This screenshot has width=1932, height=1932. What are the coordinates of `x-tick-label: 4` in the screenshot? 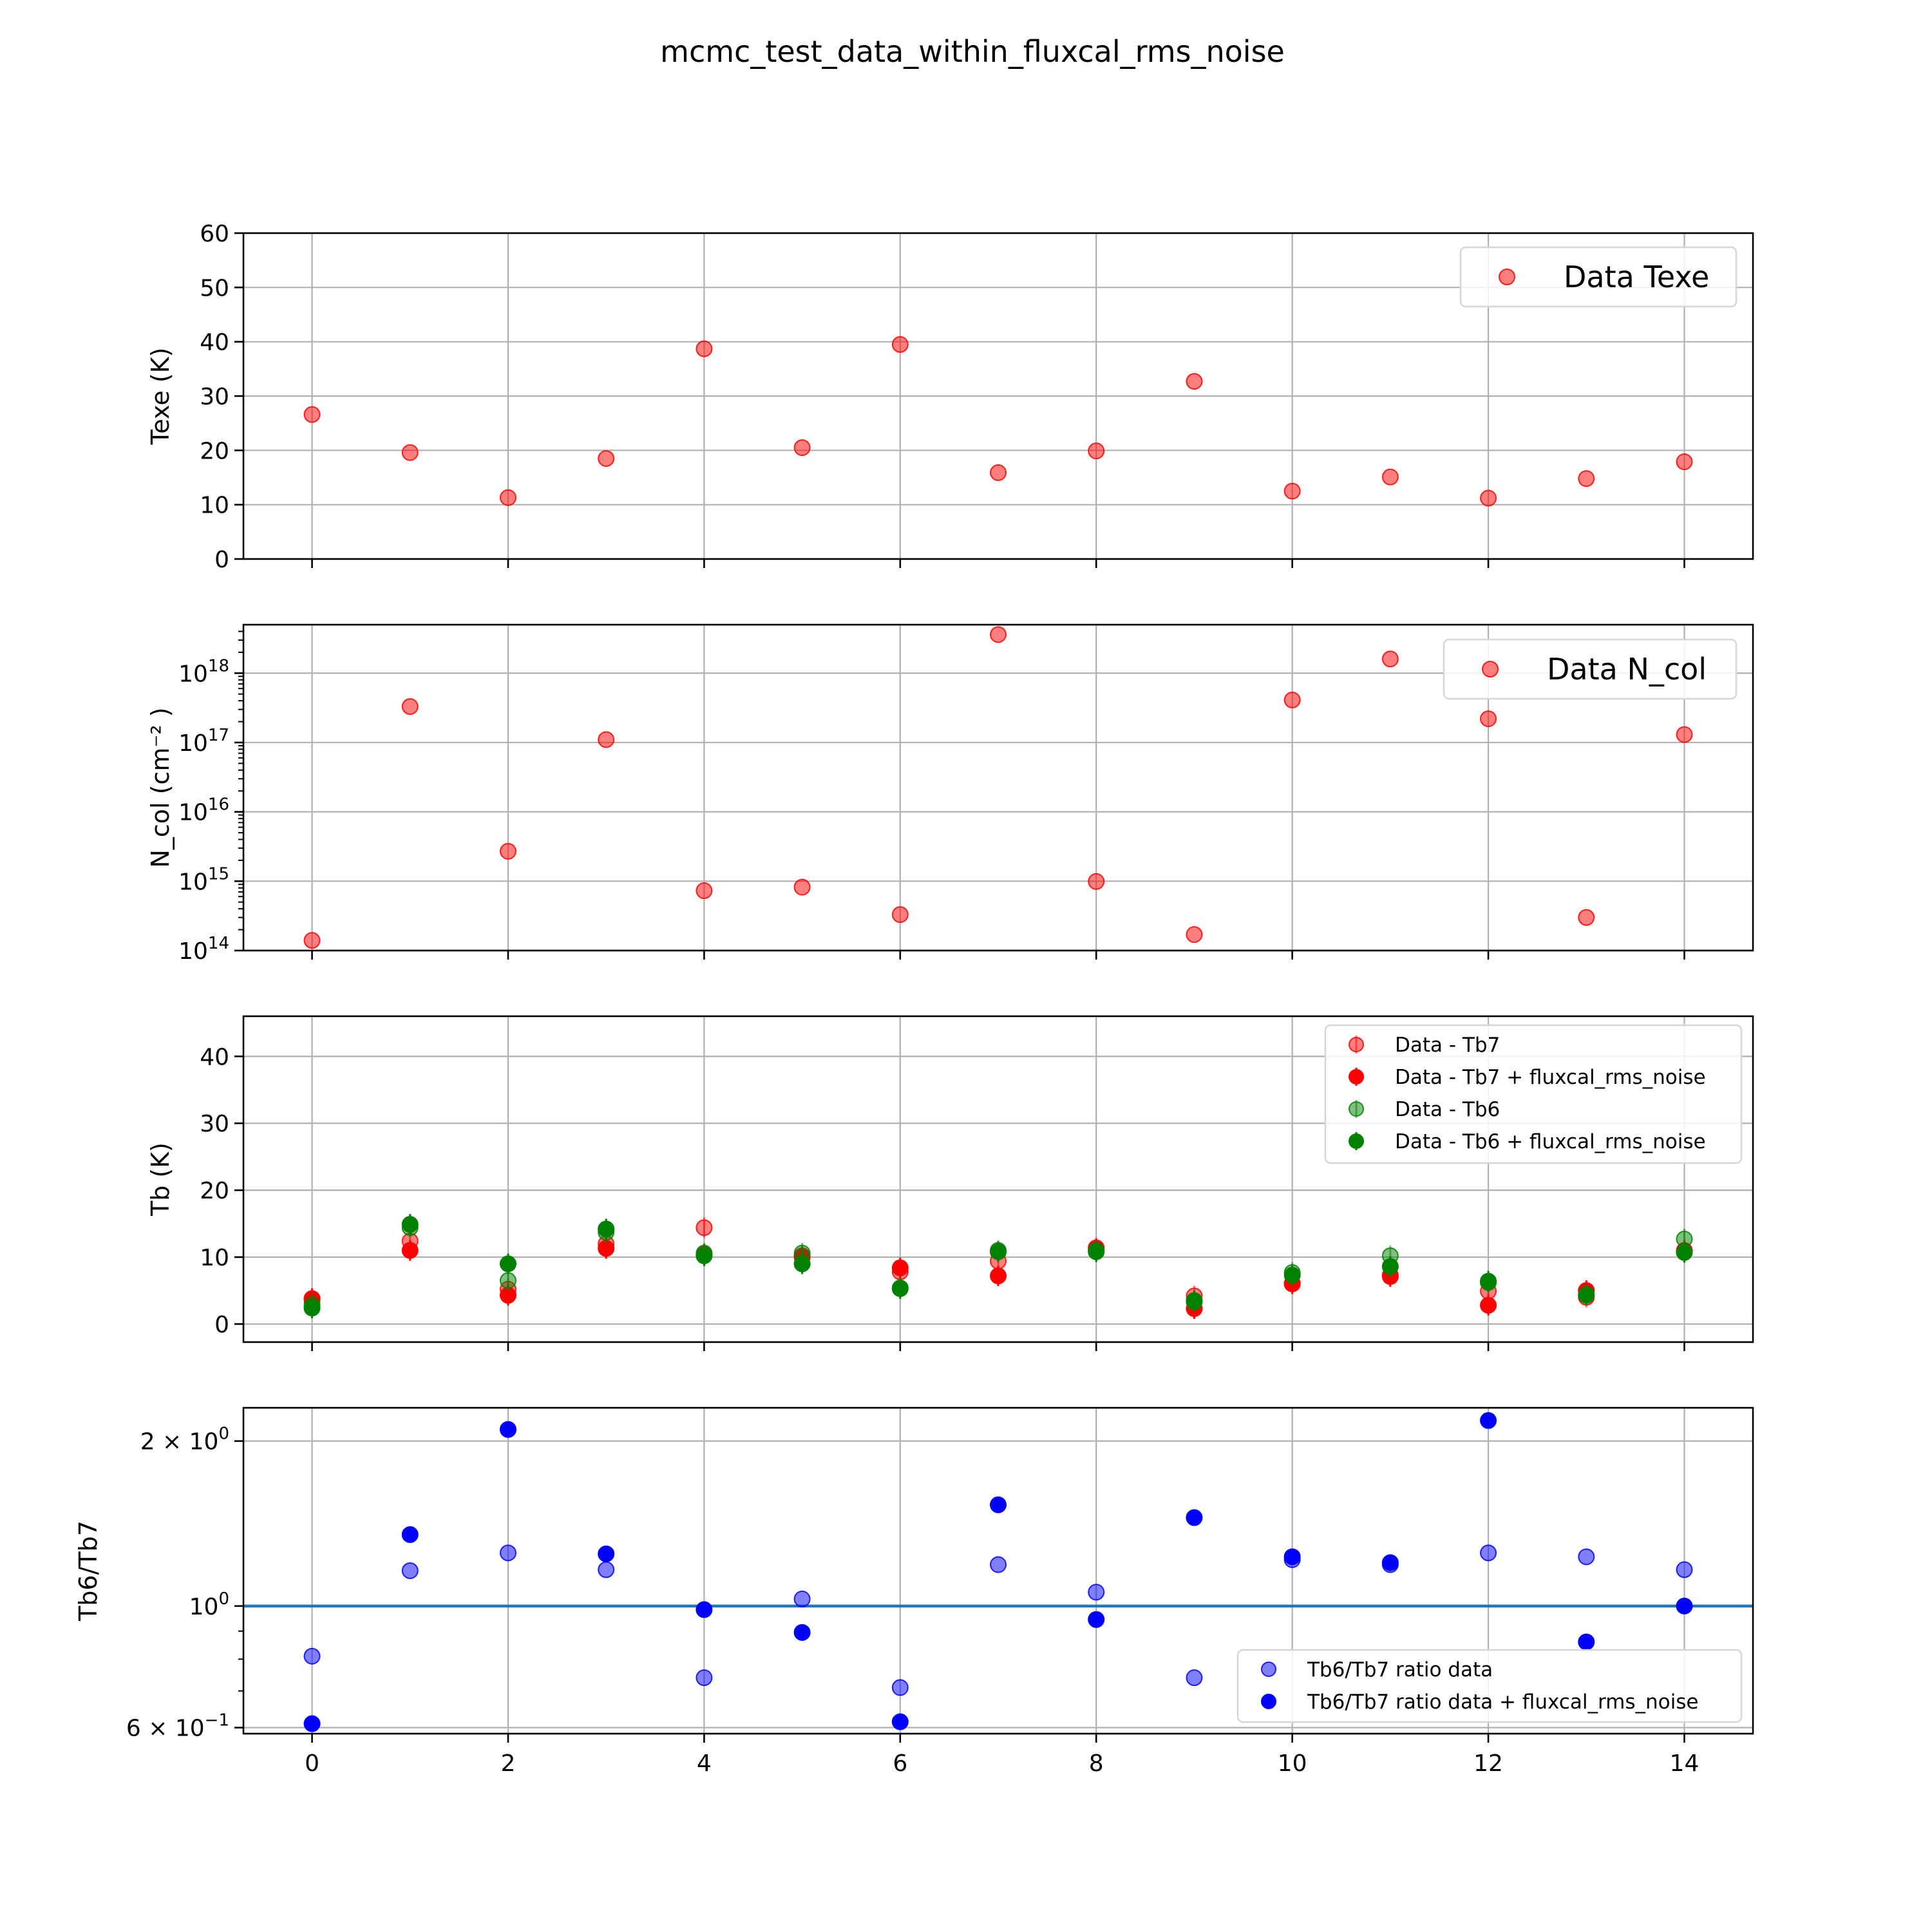 It's located at (705, 1764).